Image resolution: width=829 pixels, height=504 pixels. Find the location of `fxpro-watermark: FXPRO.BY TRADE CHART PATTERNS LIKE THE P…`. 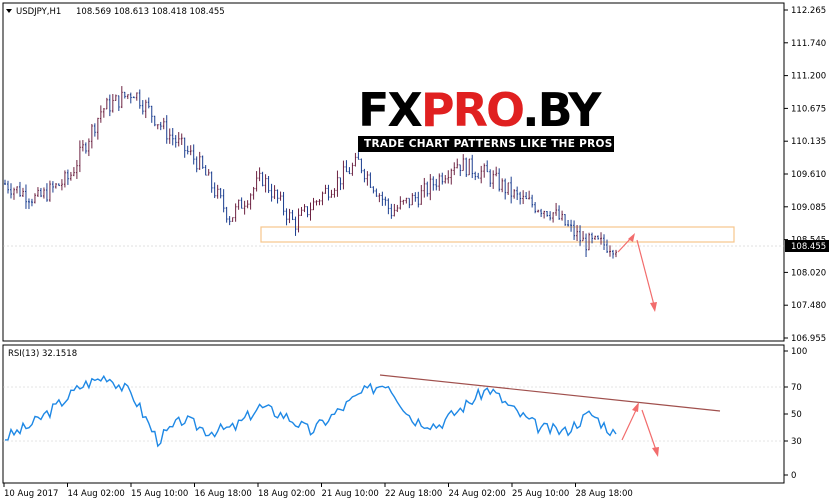

fxpro-watermark: FXPRO.BY TRADE CHART PATTERNS LIKE THE P… is located at coordinates (487, 119).